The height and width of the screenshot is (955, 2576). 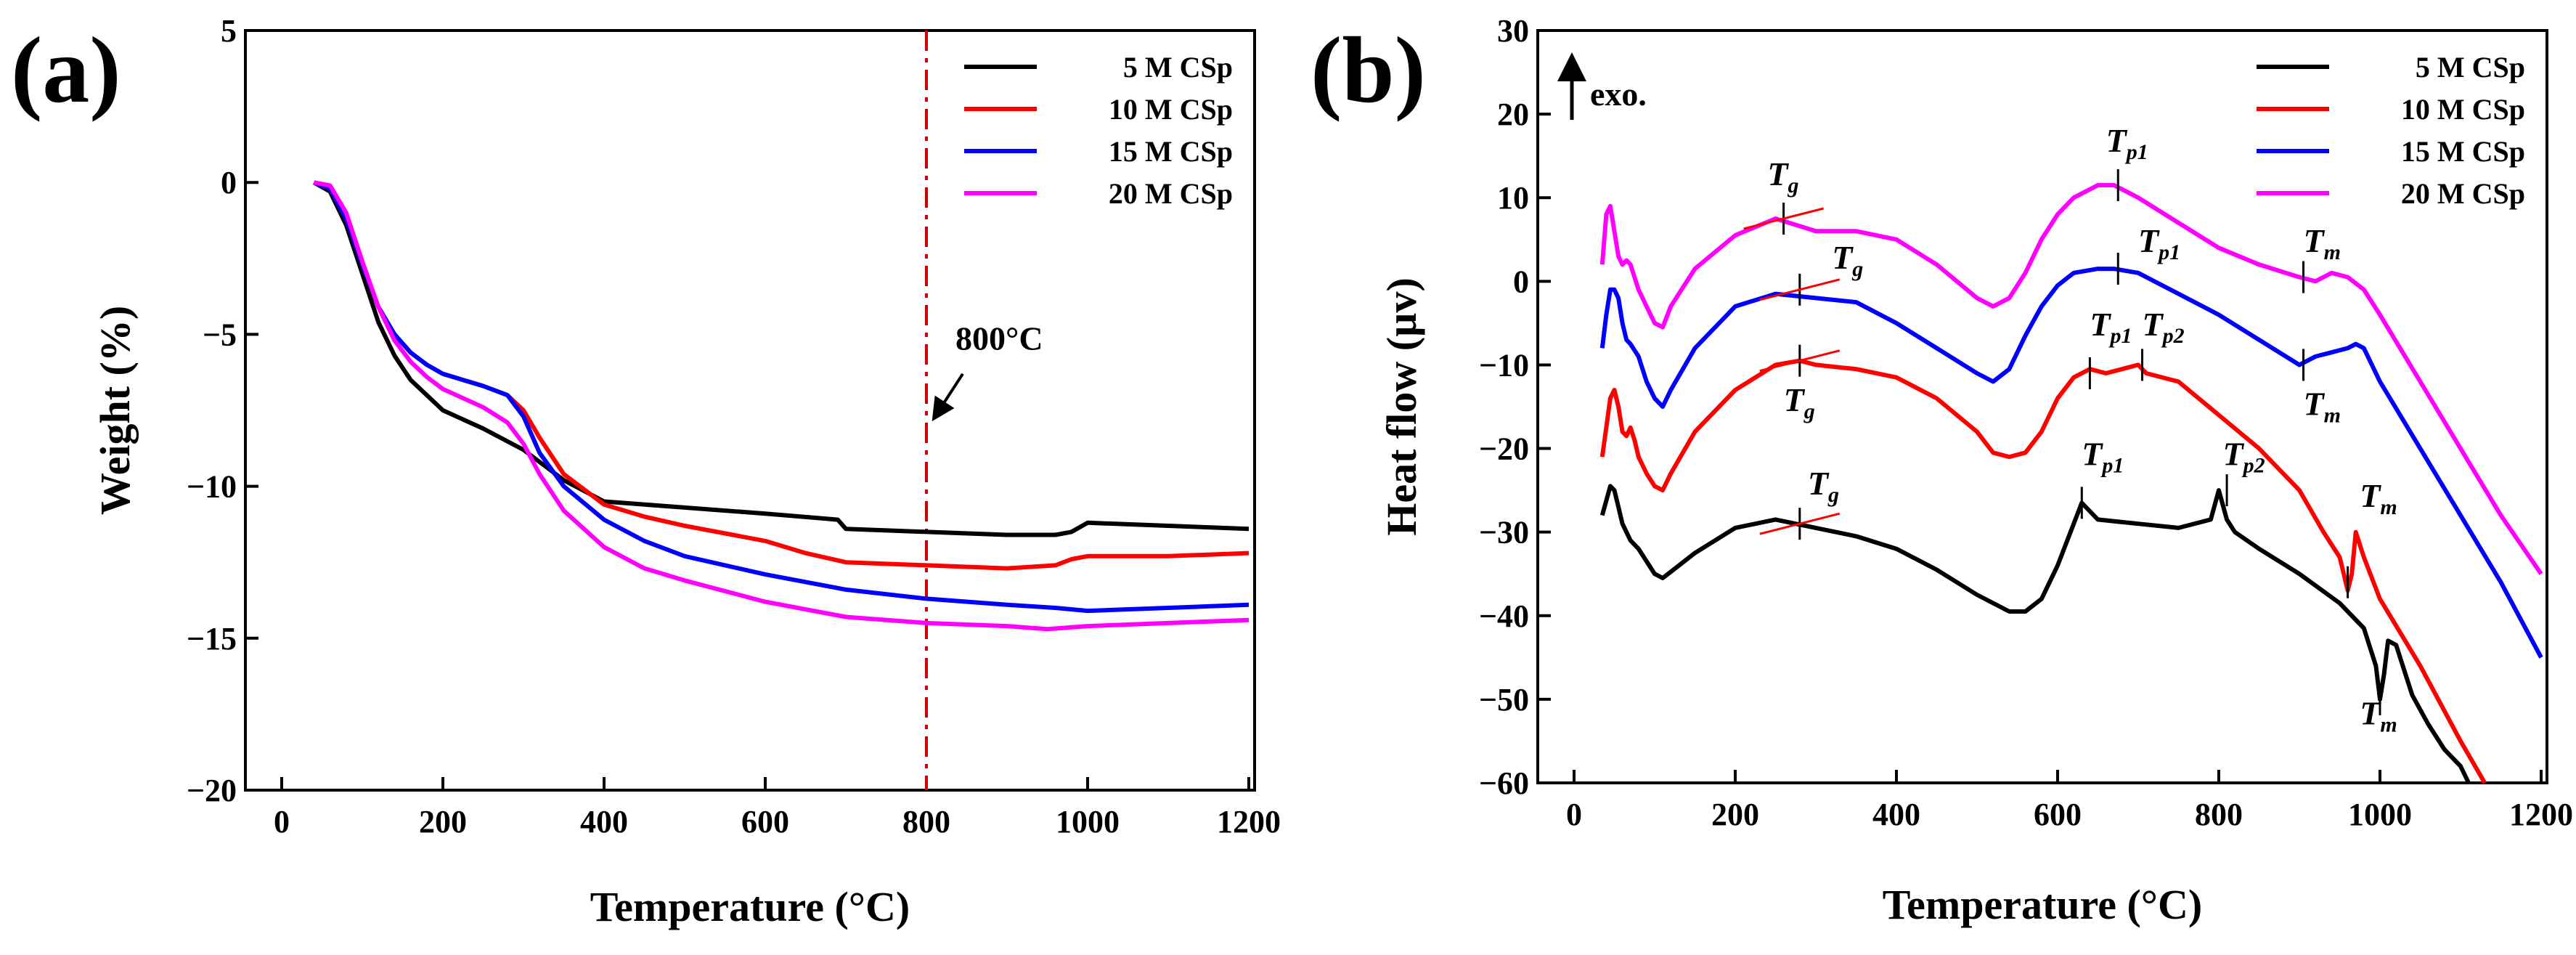 What do you see at coordinates (1504, 700) in the screenshot?
I see `y-tick-label: −50` at bounding box center [1504, 700].